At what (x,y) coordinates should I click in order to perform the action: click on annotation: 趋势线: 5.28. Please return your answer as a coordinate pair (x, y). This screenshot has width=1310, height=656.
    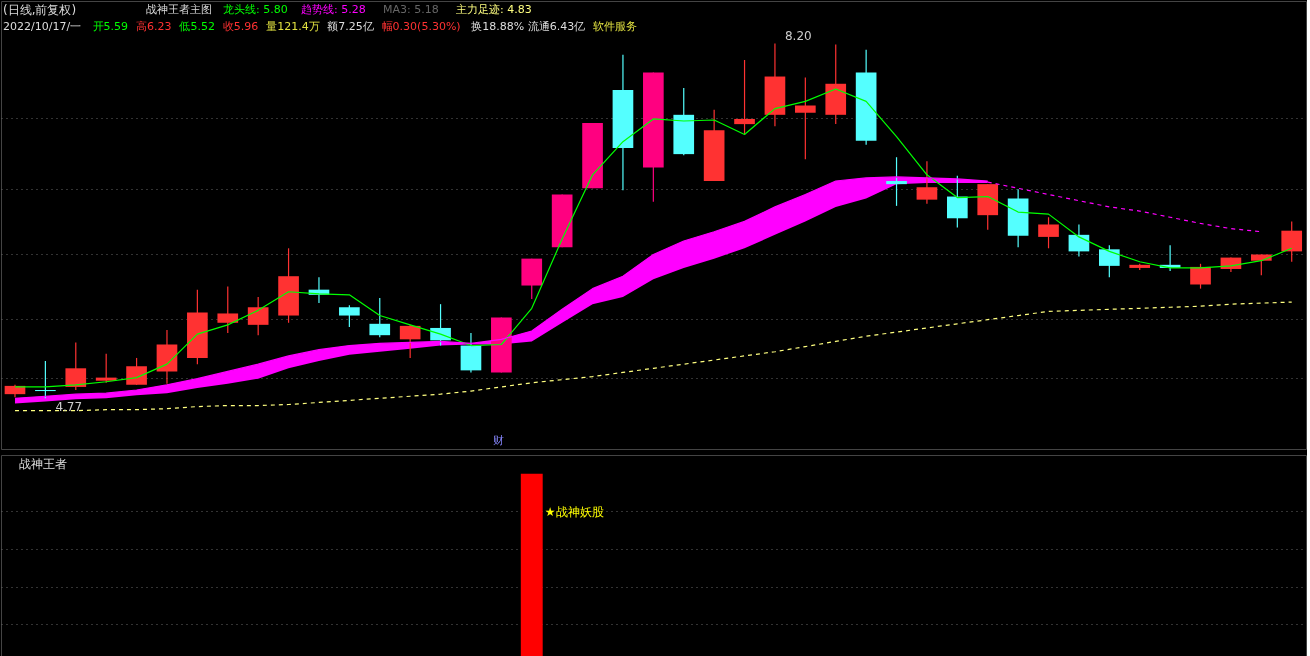
    Looking at the image, I should click on (333, 9).